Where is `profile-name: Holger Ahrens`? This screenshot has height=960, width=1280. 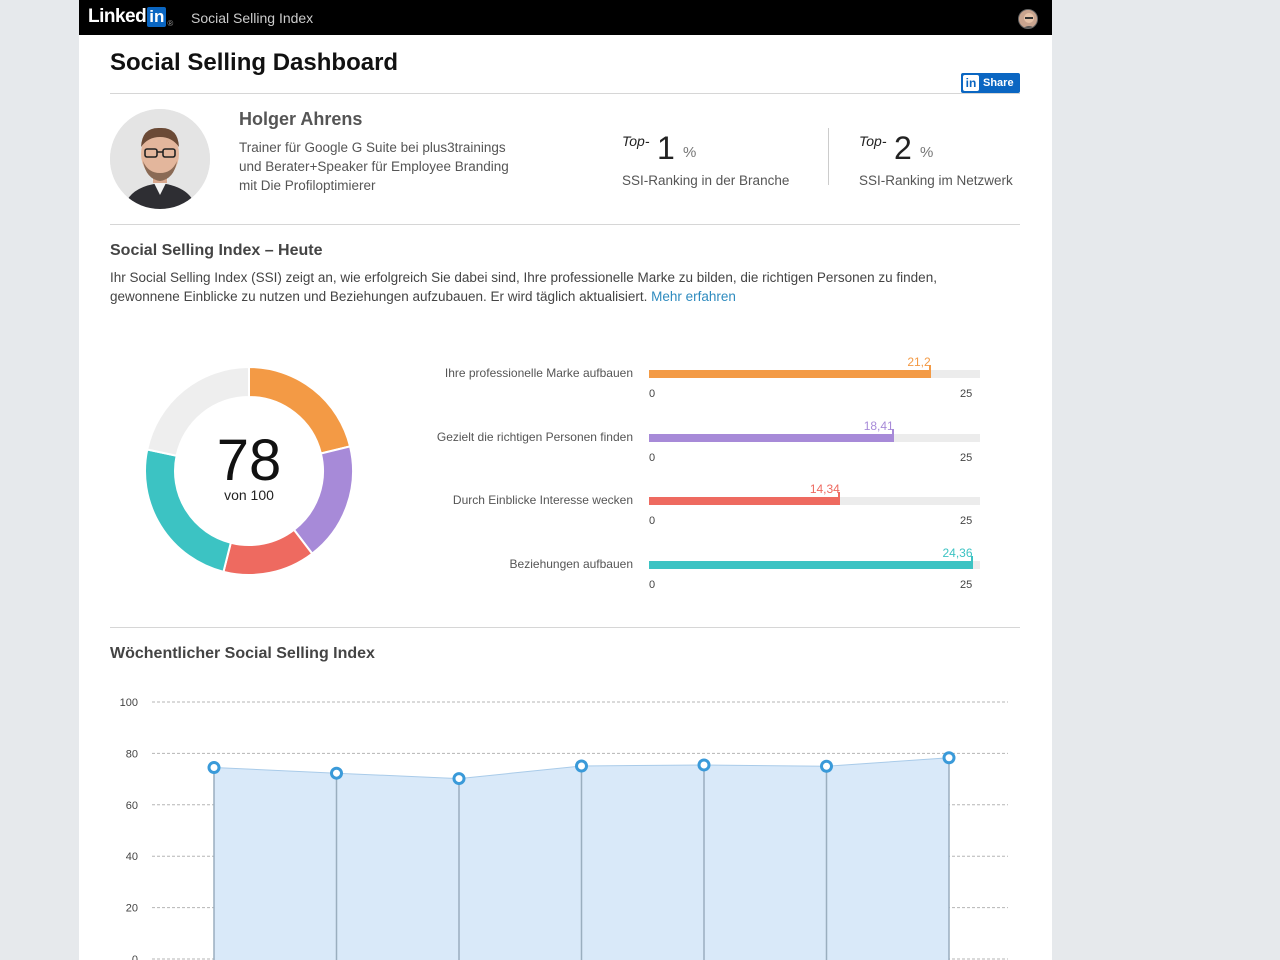
profile-name: Holger Ahrens is located at coordinates (301, 119).